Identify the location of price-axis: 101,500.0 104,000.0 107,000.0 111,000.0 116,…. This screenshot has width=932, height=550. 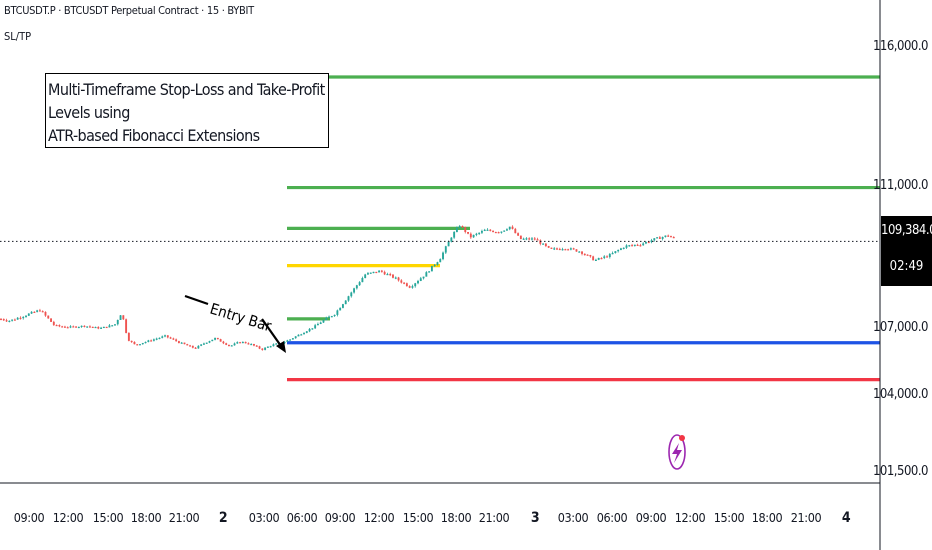
(901, 259).